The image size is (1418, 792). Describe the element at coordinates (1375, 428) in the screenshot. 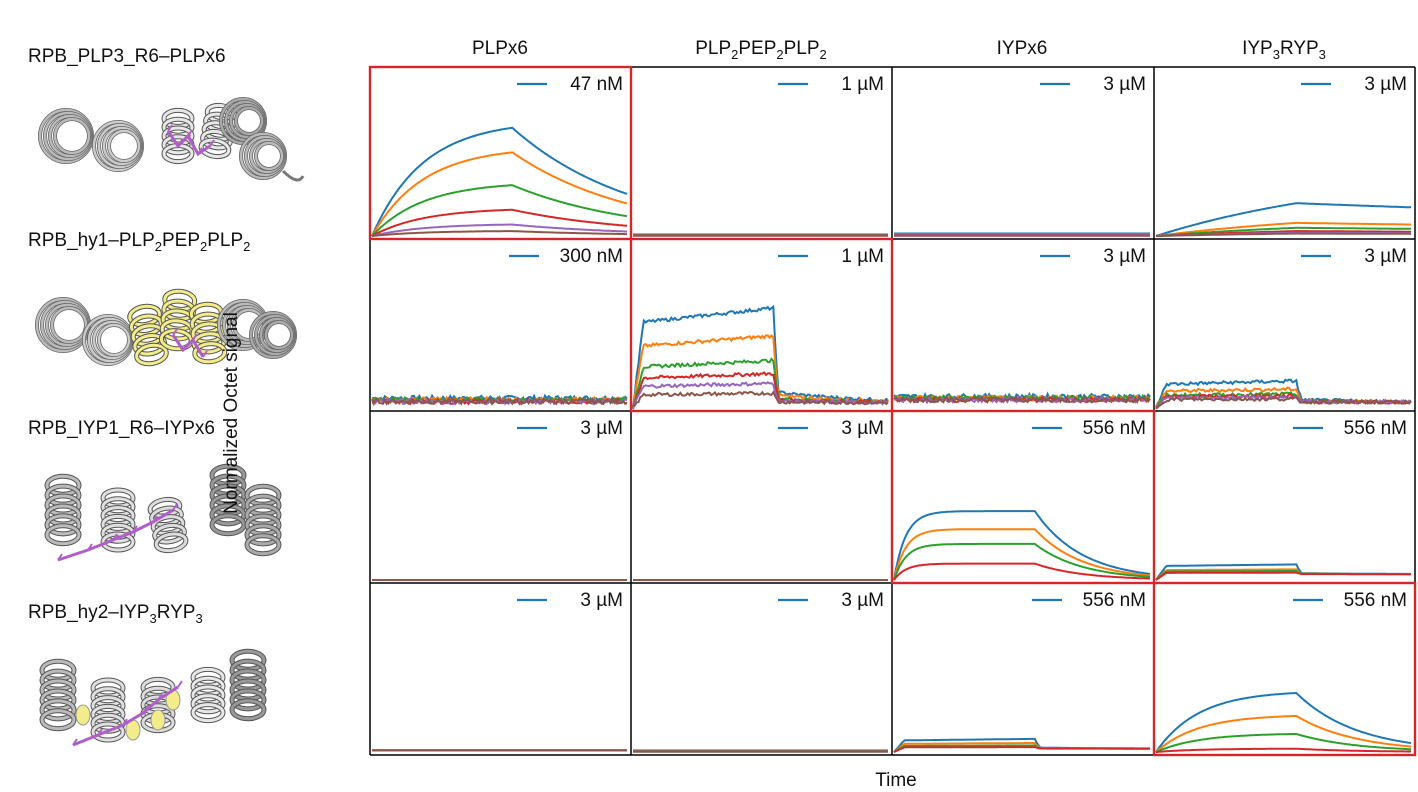

I see `legend-conc-r2-c3: 556 nM` at that location.